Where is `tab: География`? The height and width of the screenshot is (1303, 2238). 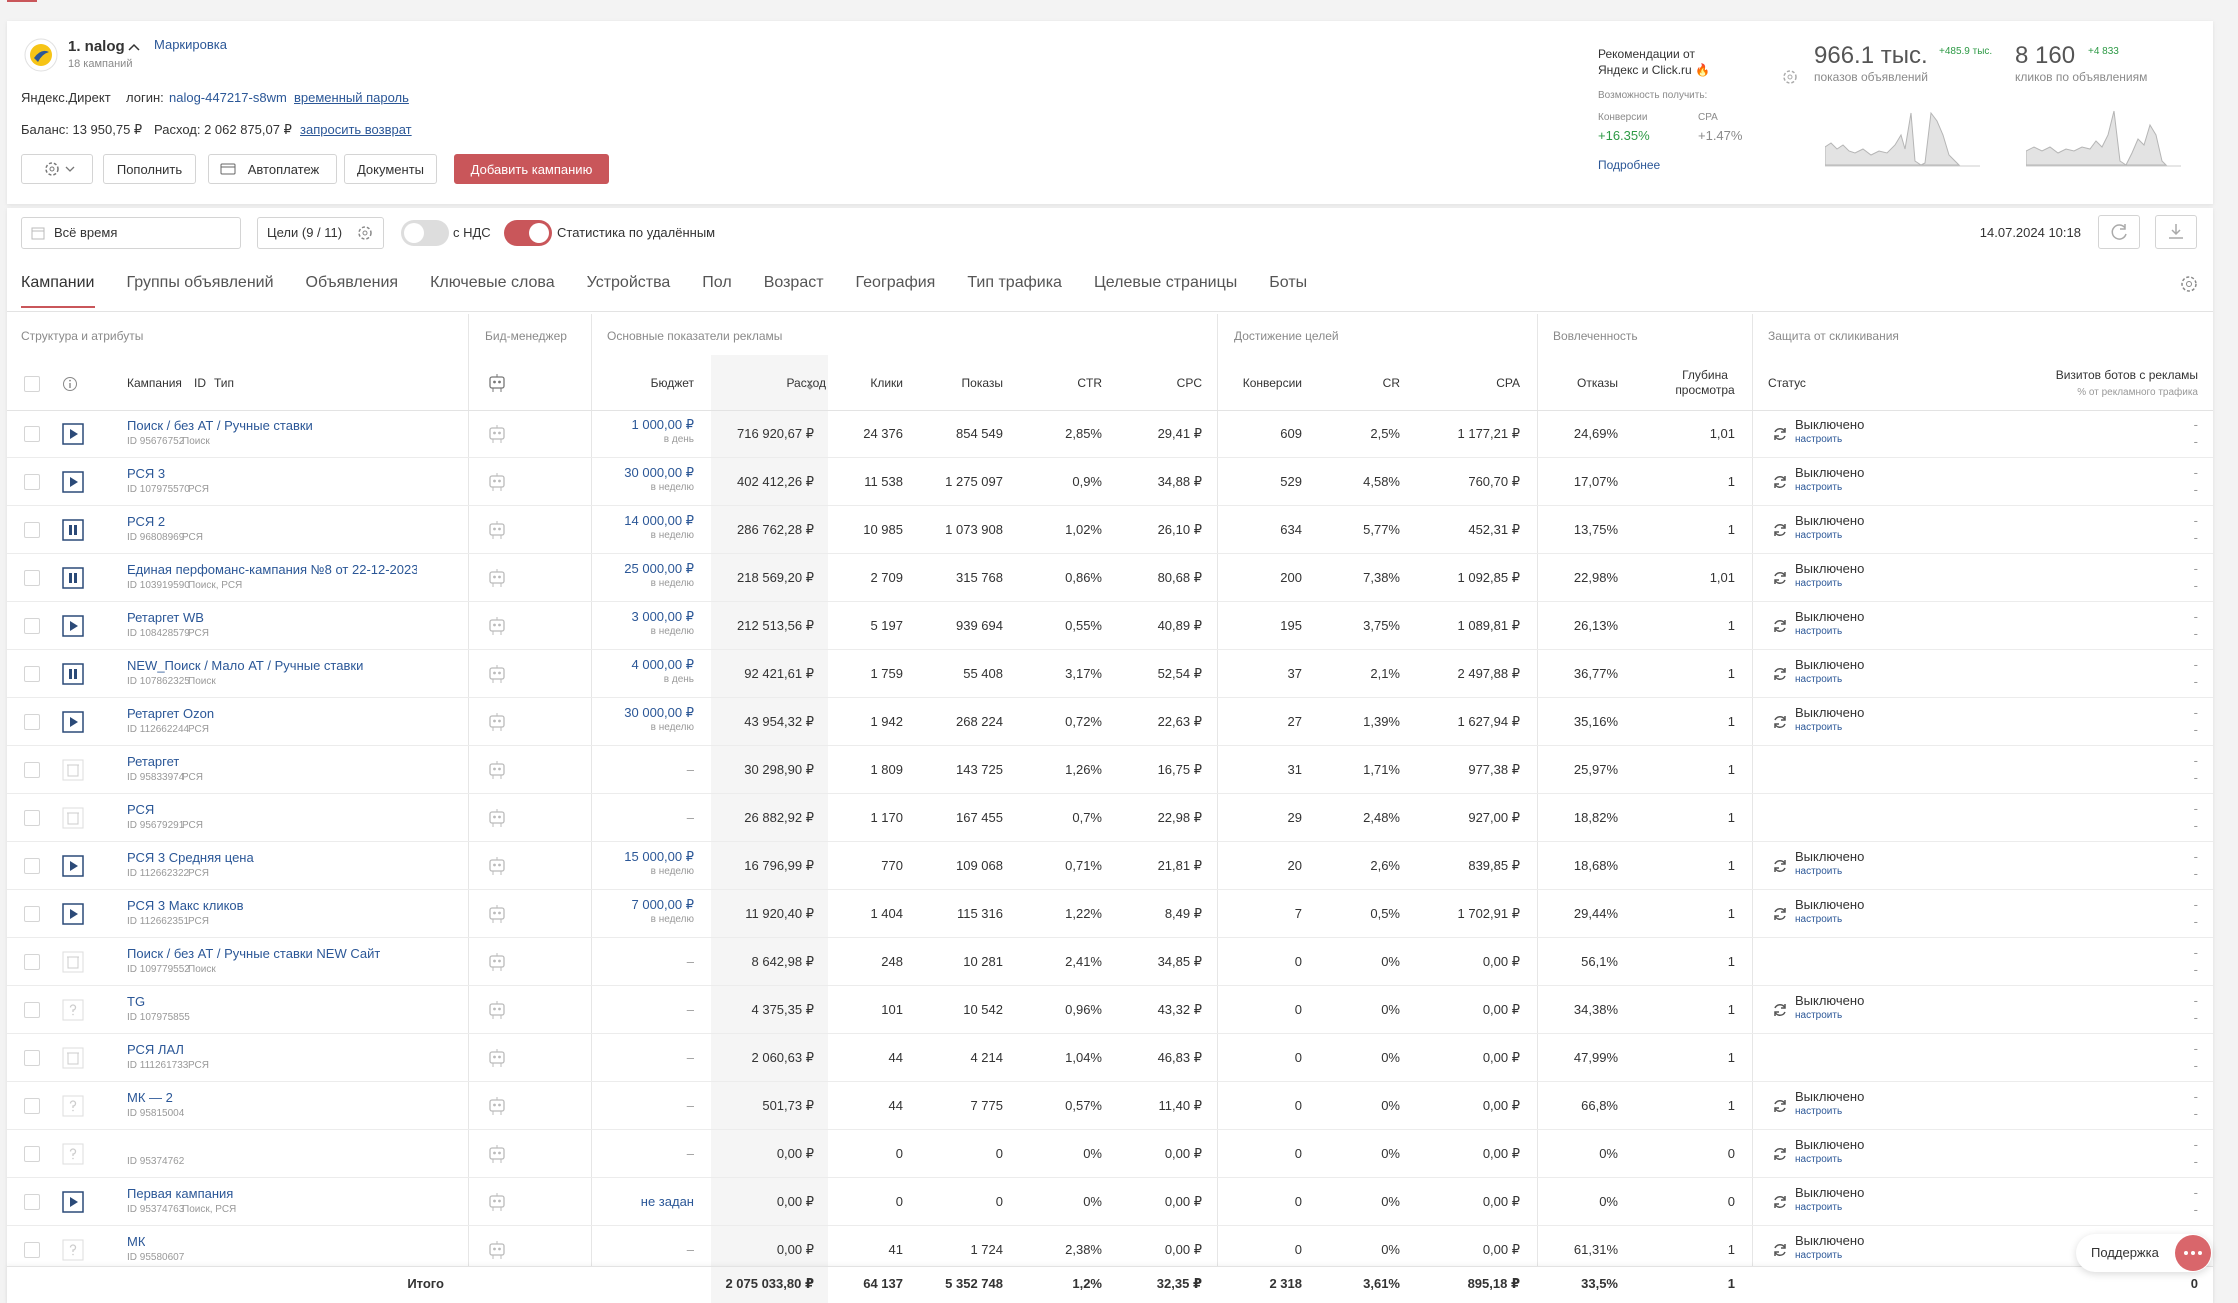 tab: География is located at coordinates (895, 282).